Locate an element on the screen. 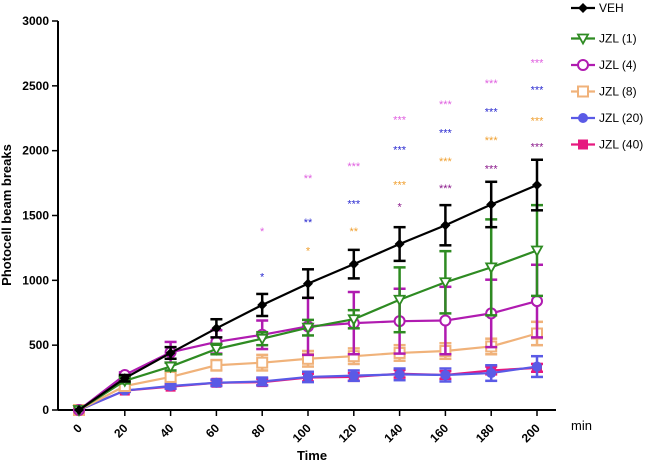 The width and height of the screenshot is (647, 463). x-tick-label: 40 is located at coordinates (167, 431).